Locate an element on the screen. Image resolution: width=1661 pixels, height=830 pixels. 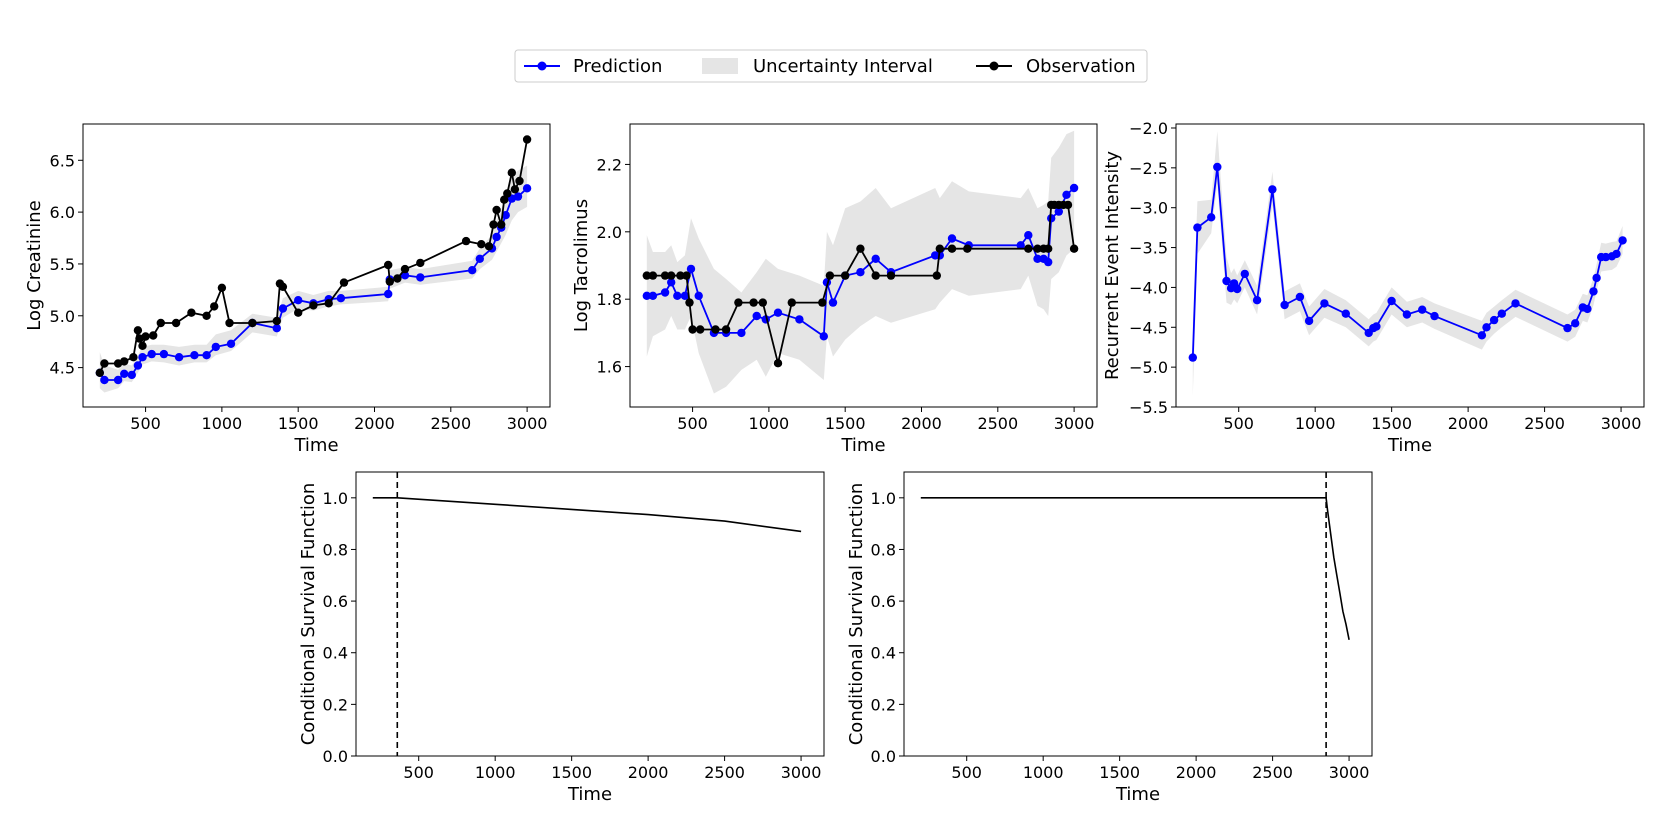
recurrent-y-tick-label: −5.5 is located at coordinates (1148, 407).